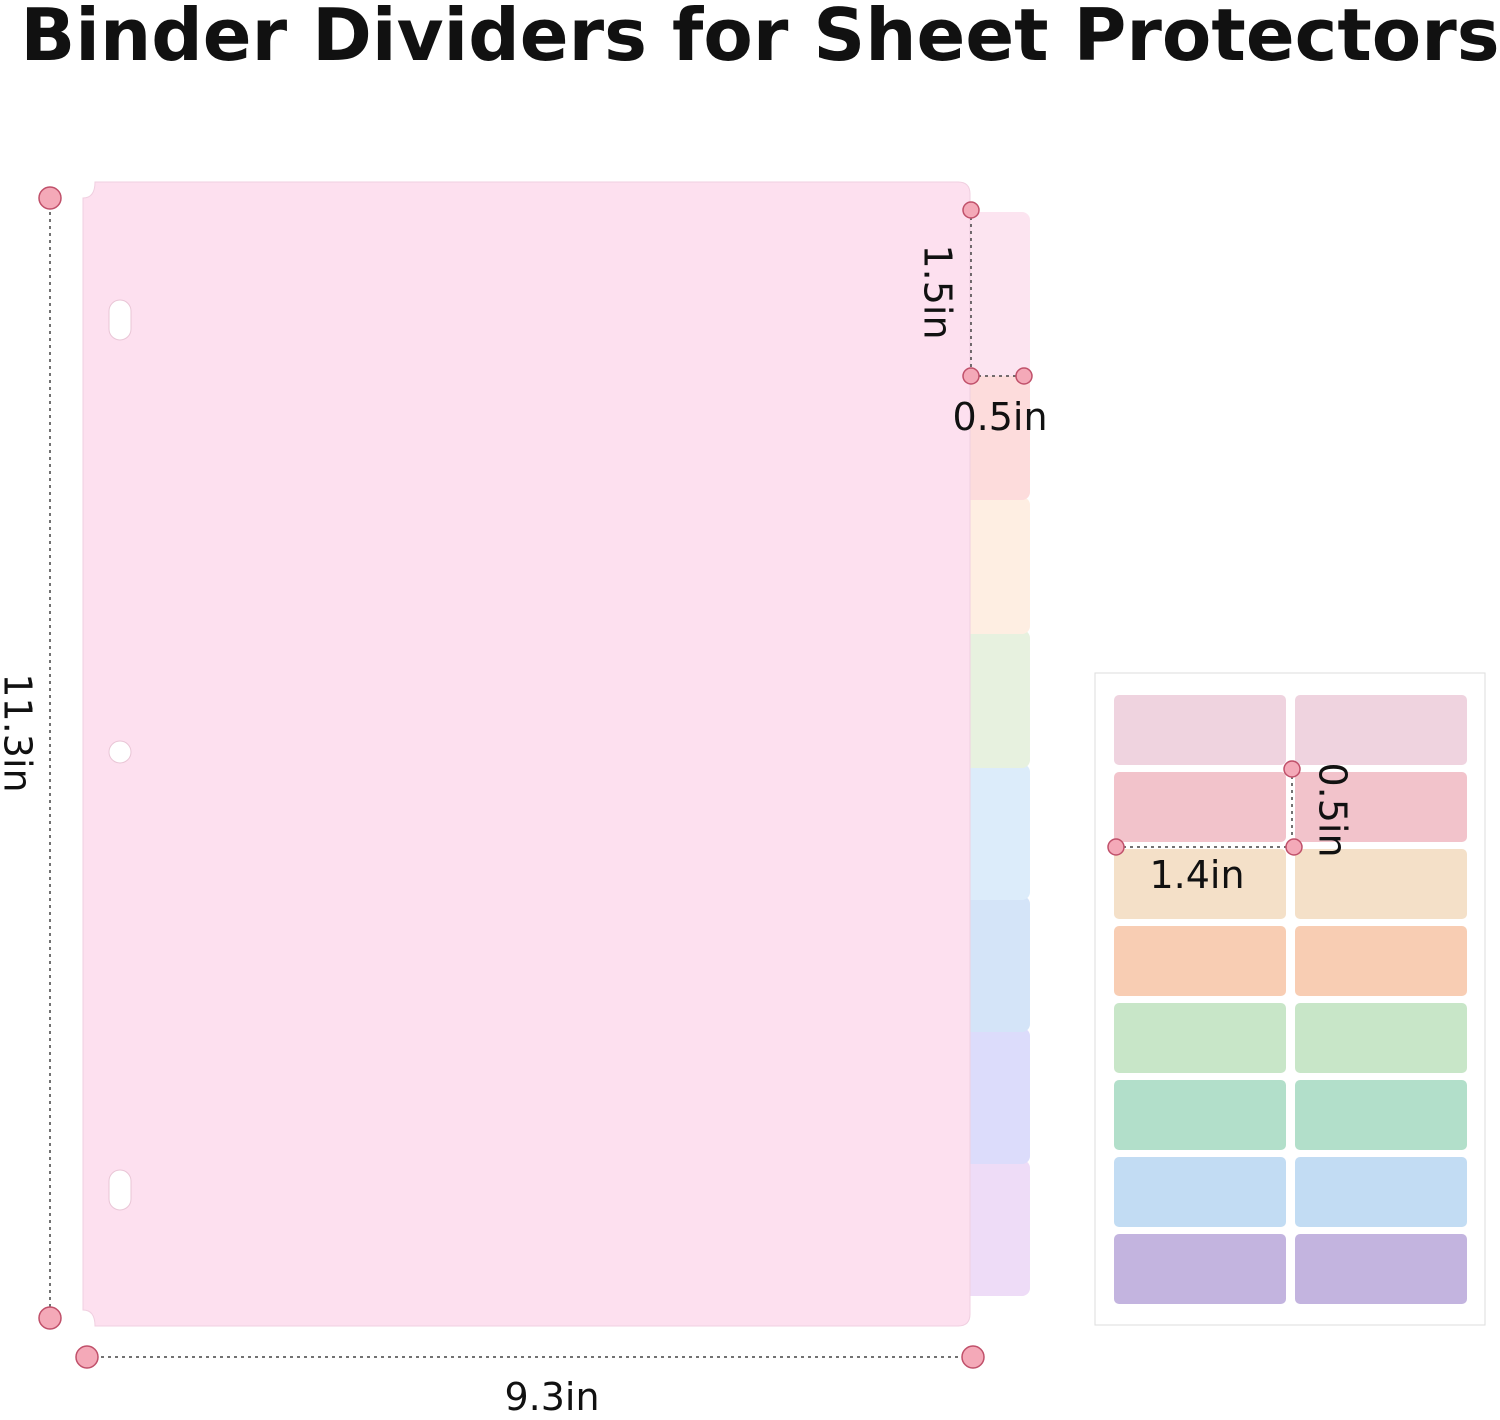  Describe the element at coordinates (1333, 809) in the screenshot. I see `label-height-label: 0.5in` at that location.